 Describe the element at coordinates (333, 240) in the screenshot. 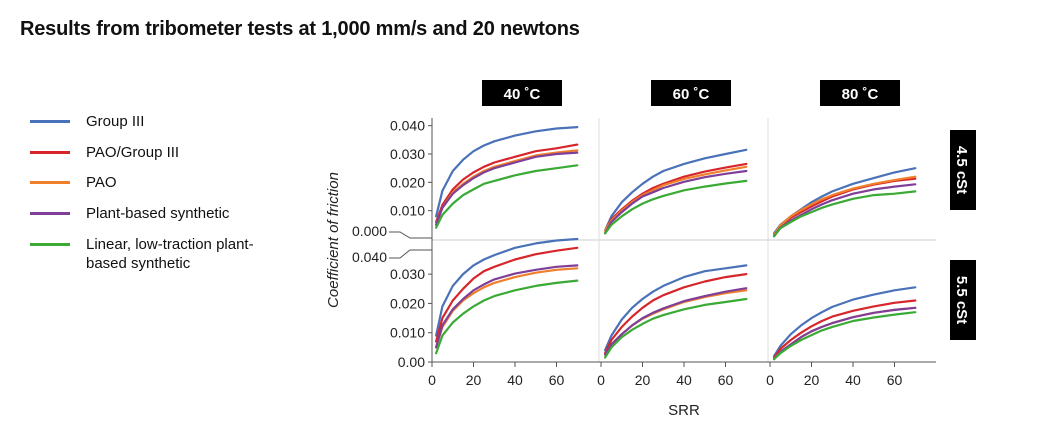

I see `y-axis-title: Coefficient of friction` at that location.